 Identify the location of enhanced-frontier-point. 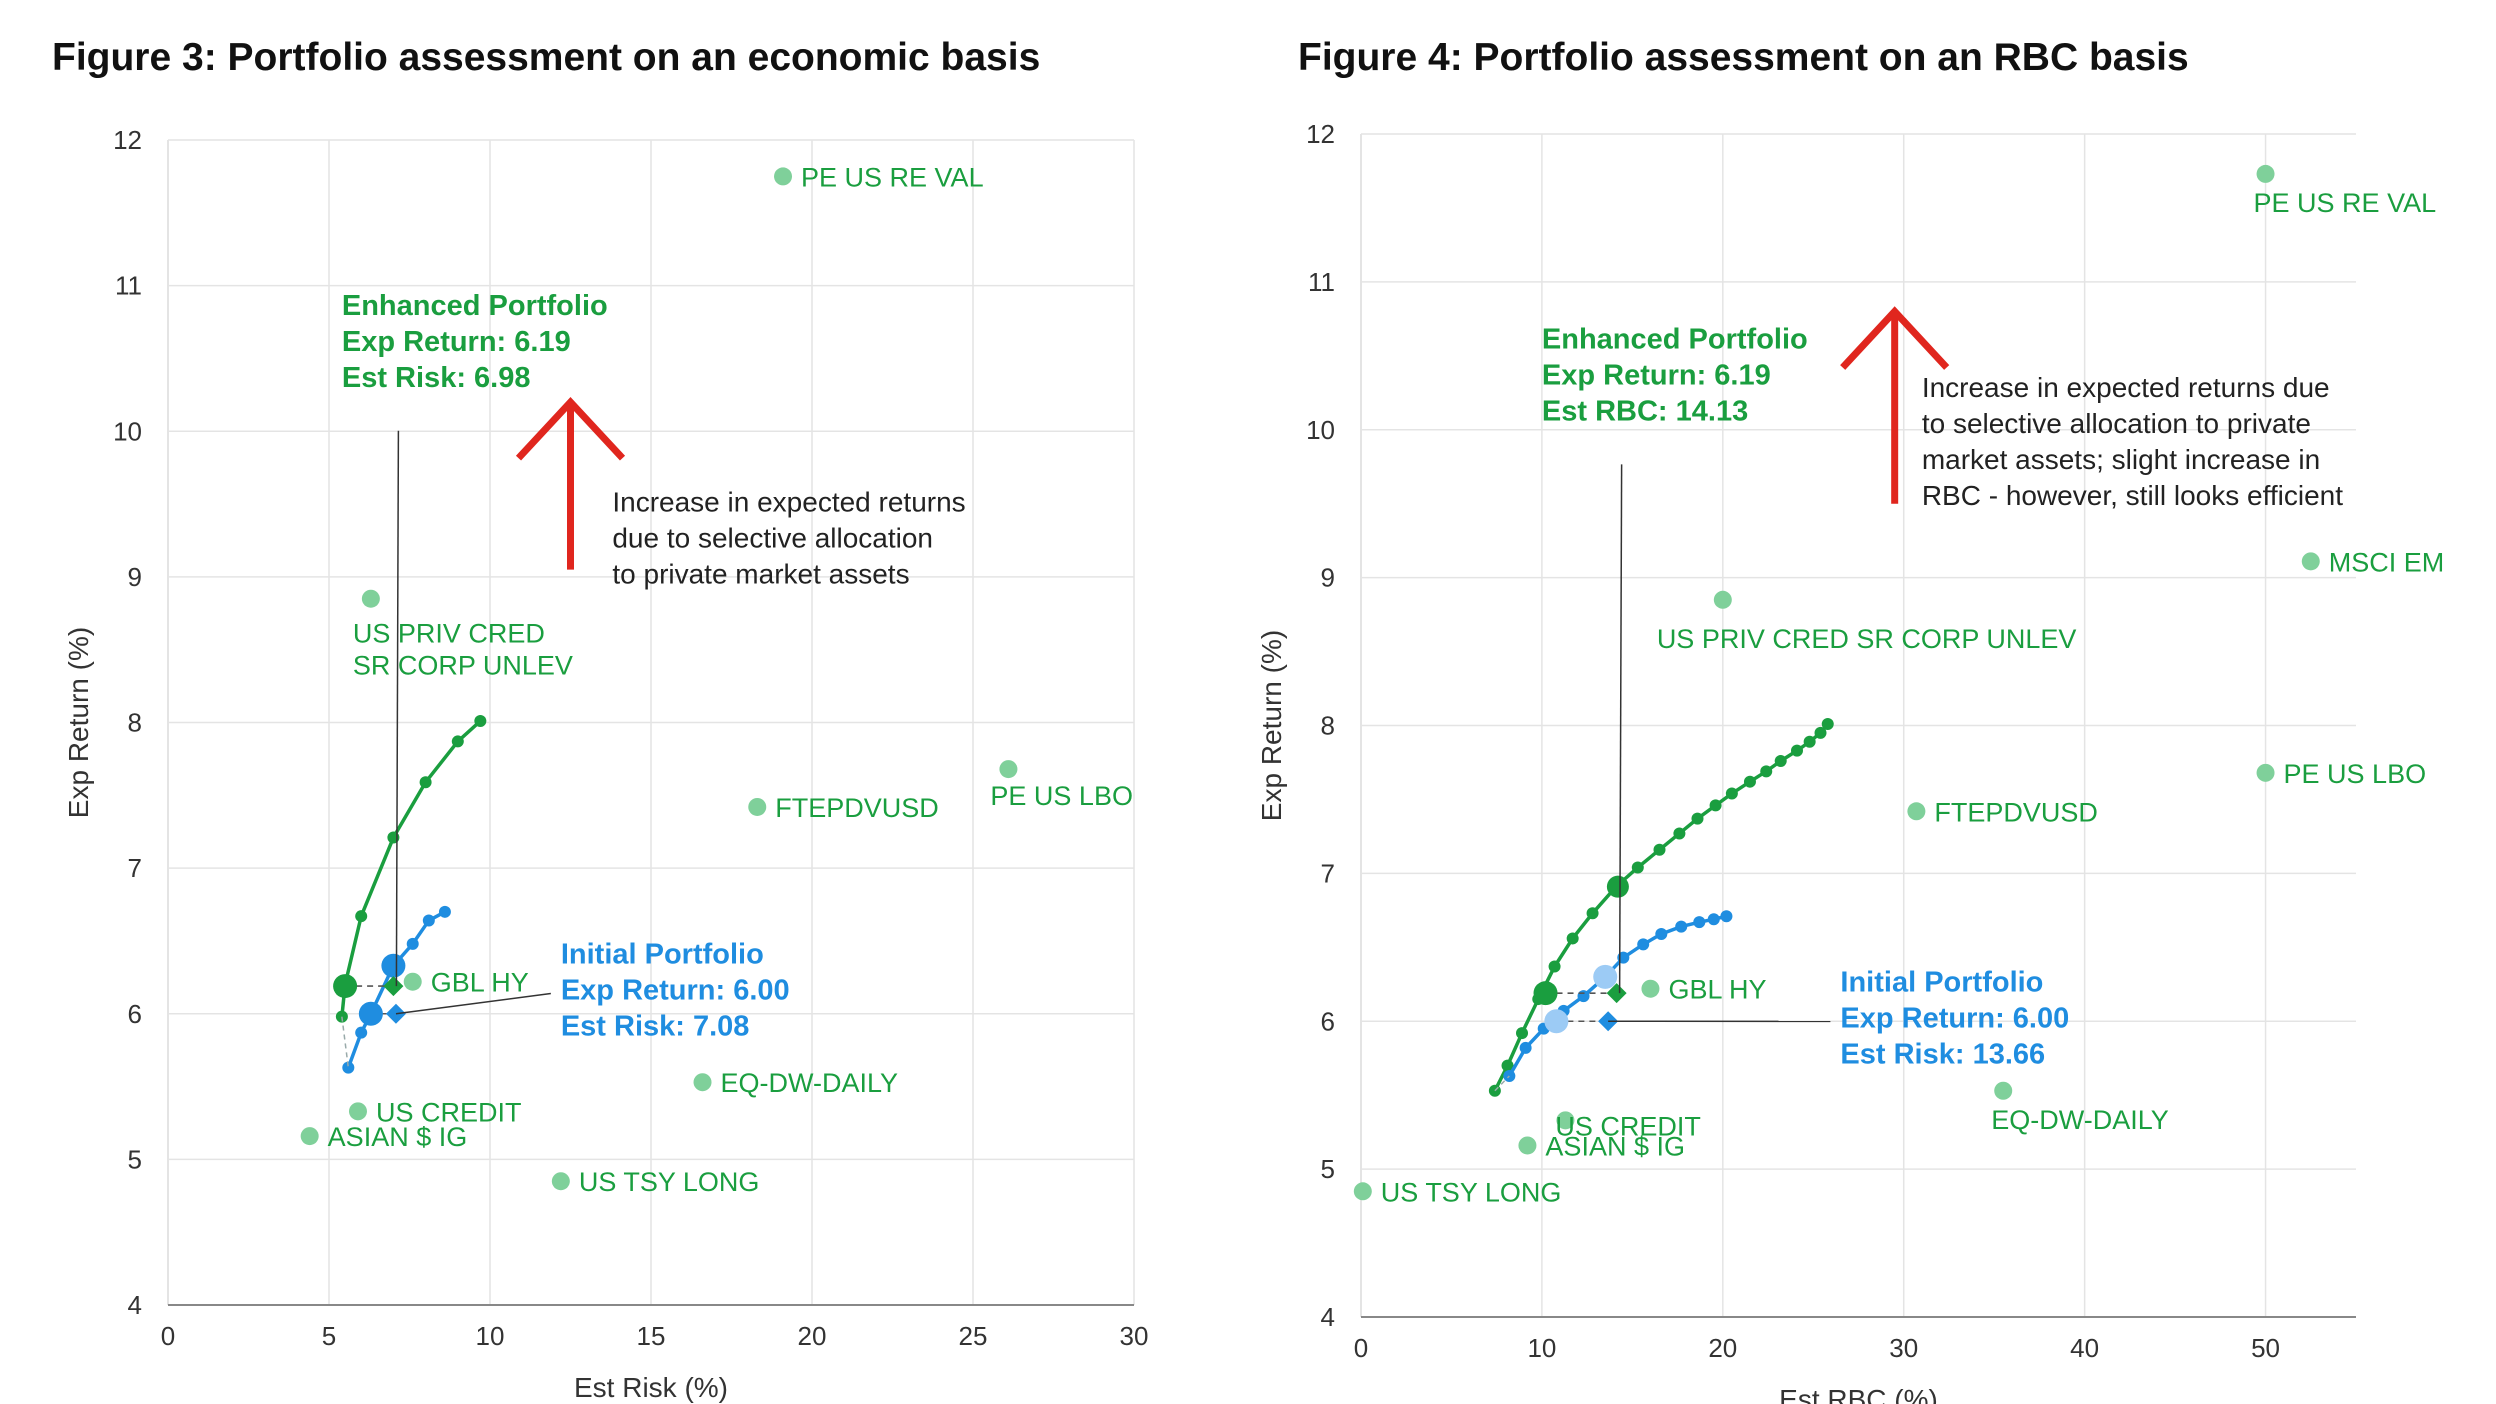
(1545, 993).